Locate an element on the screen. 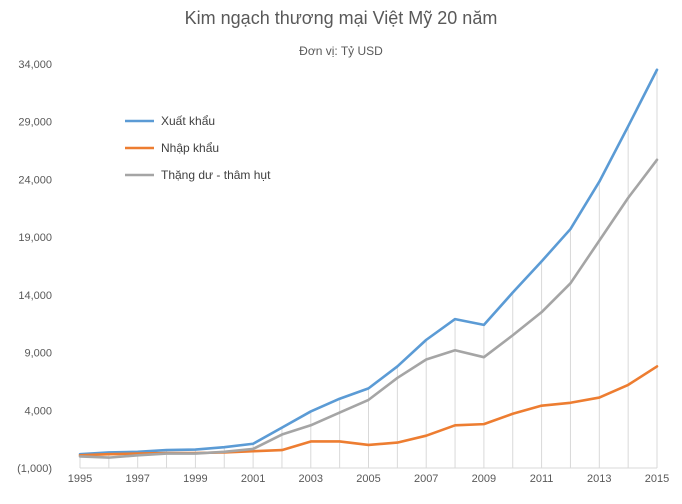 The height and width of the screenshot is (504, 682). y-tick-label: 19,000 is located at coordinates (35, 238).